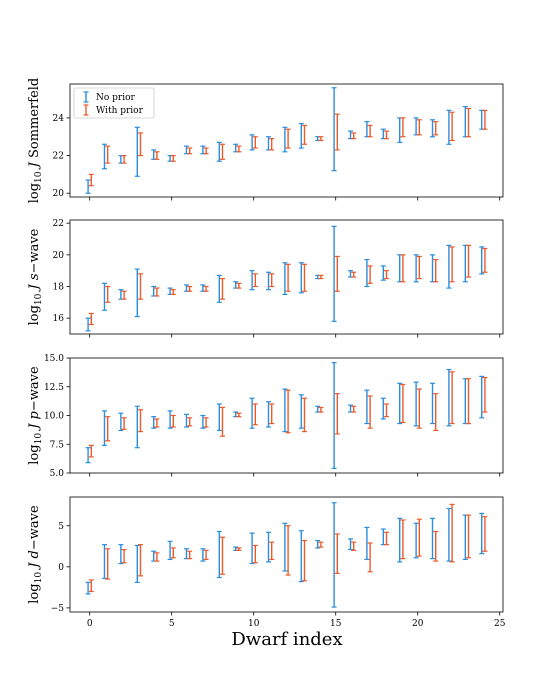 The height and width of the screenshot is (700, 560). Describe the element at coordinates (418, 624) in the screenshot. I see `x-tick-label: 20` at that location.